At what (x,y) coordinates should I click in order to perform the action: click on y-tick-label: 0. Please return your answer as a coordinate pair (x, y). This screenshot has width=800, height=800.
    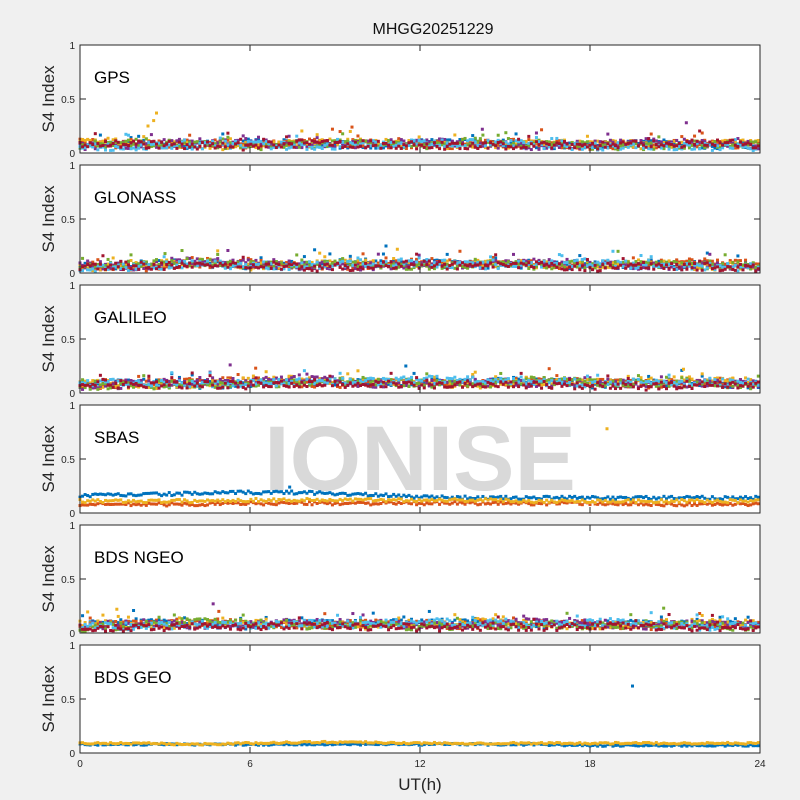
    Looking at the image, I should click on (72, 274).